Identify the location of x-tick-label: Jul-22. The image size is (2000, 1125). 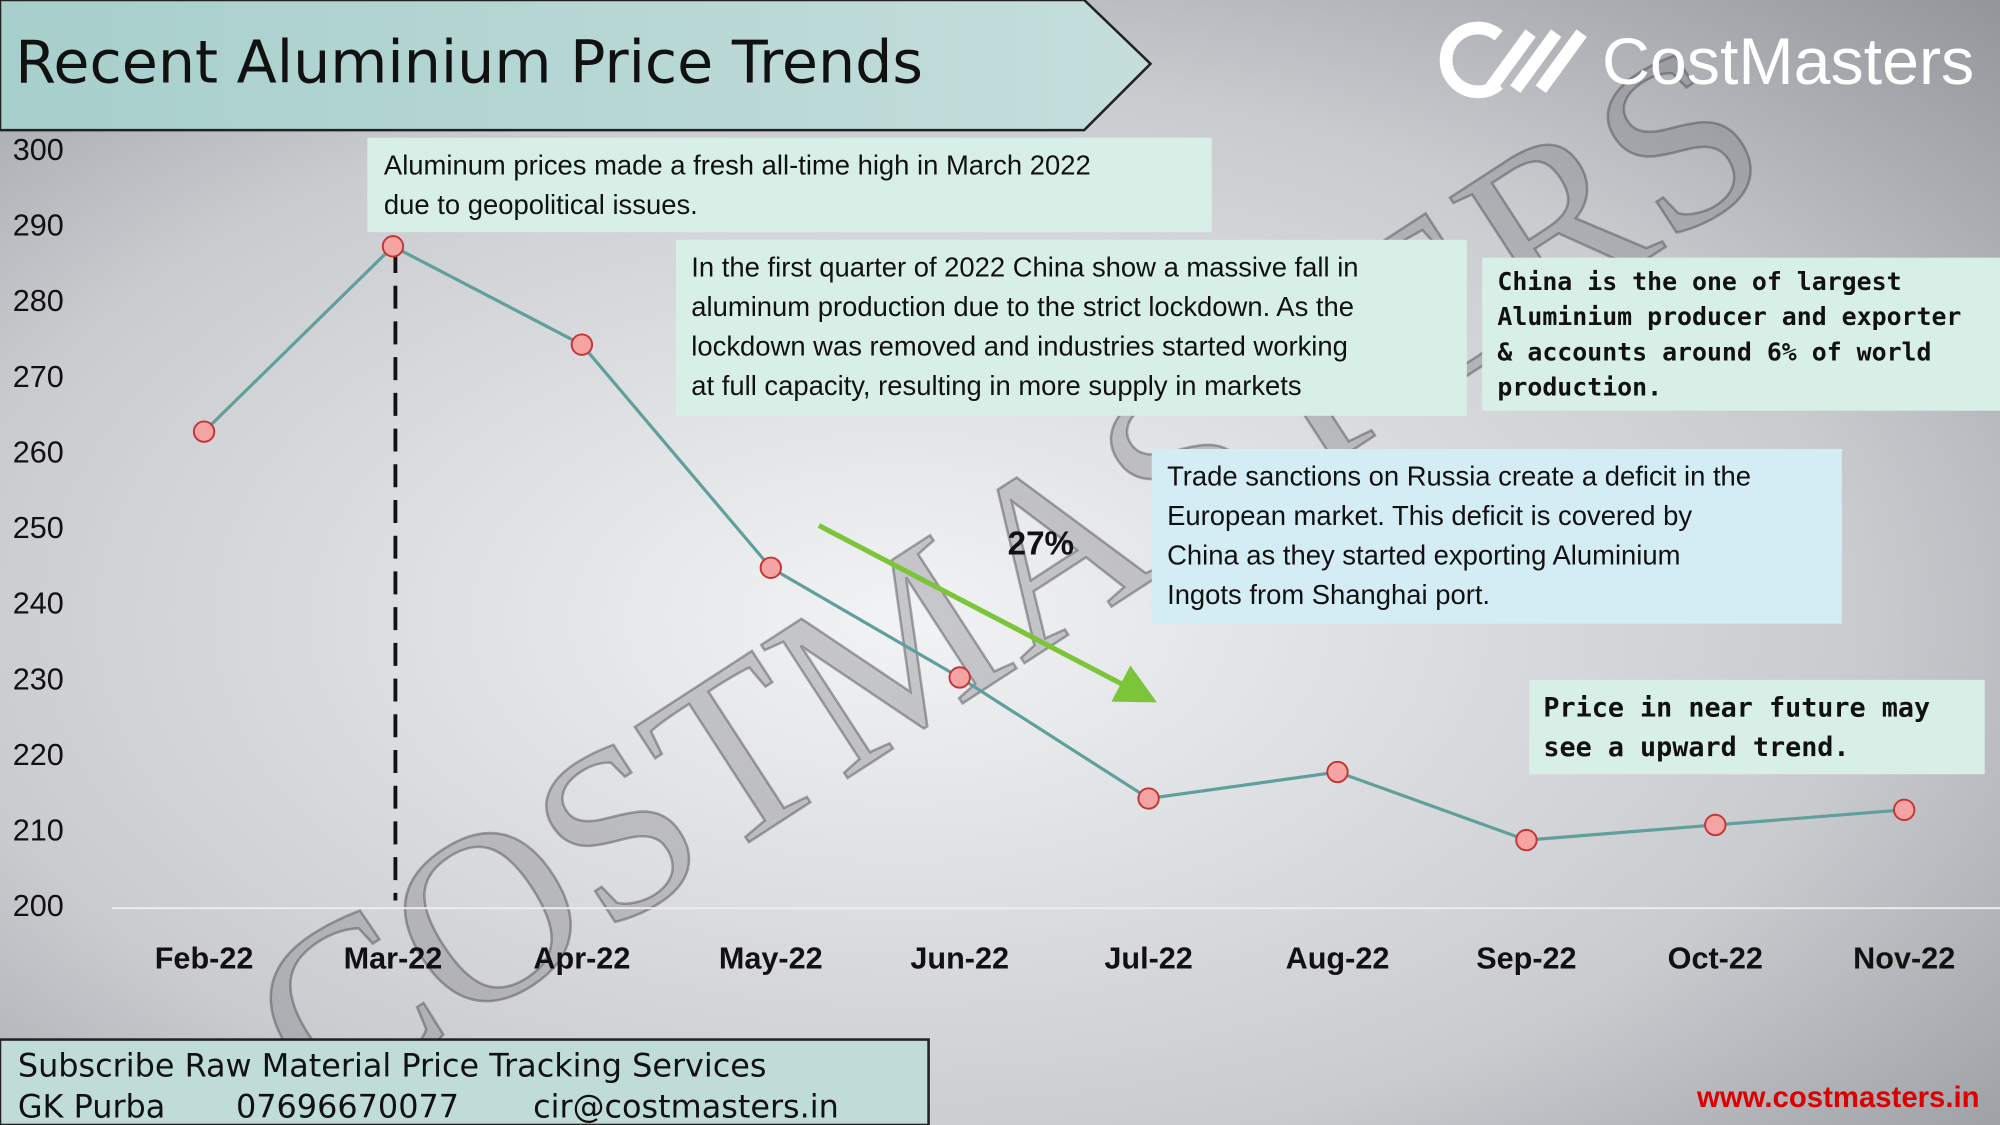
(1148, 959).